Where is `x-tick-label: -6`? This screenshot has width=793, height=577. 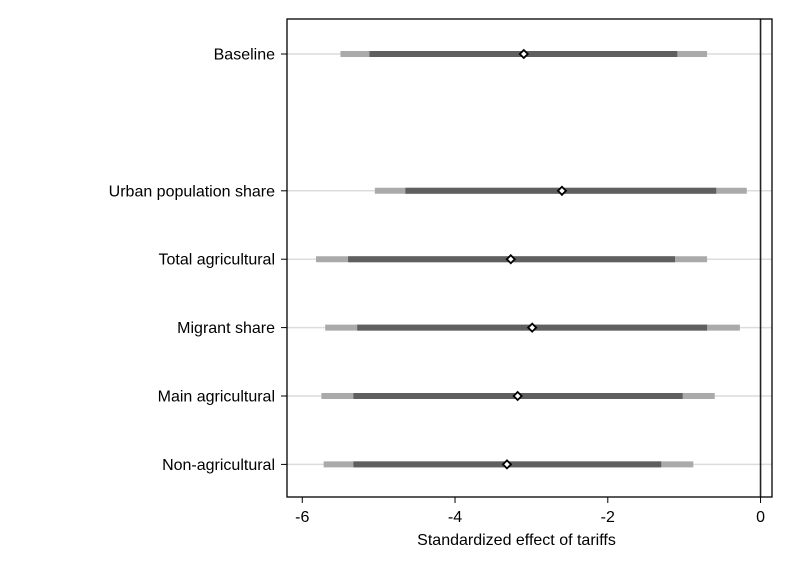
x-tick-label: -6 is located at coordinates (302, 517).